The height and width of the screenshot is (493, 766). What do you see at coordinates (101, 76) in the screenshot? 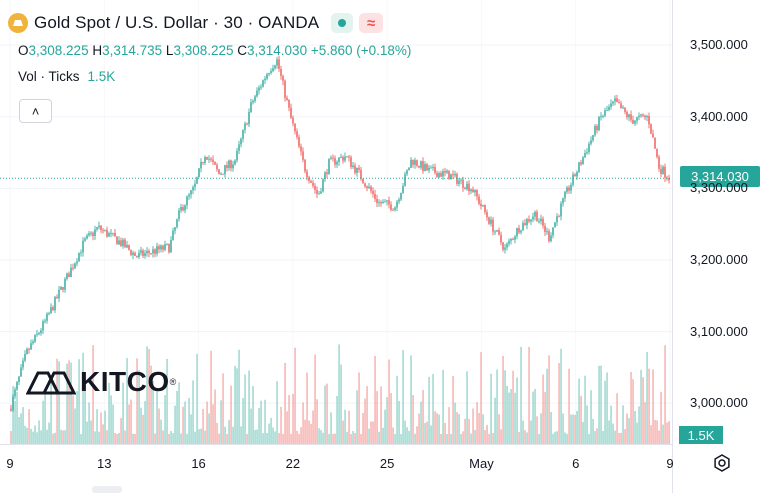
I see `volume-value: 1.5K` at bounding box center [101, 76].